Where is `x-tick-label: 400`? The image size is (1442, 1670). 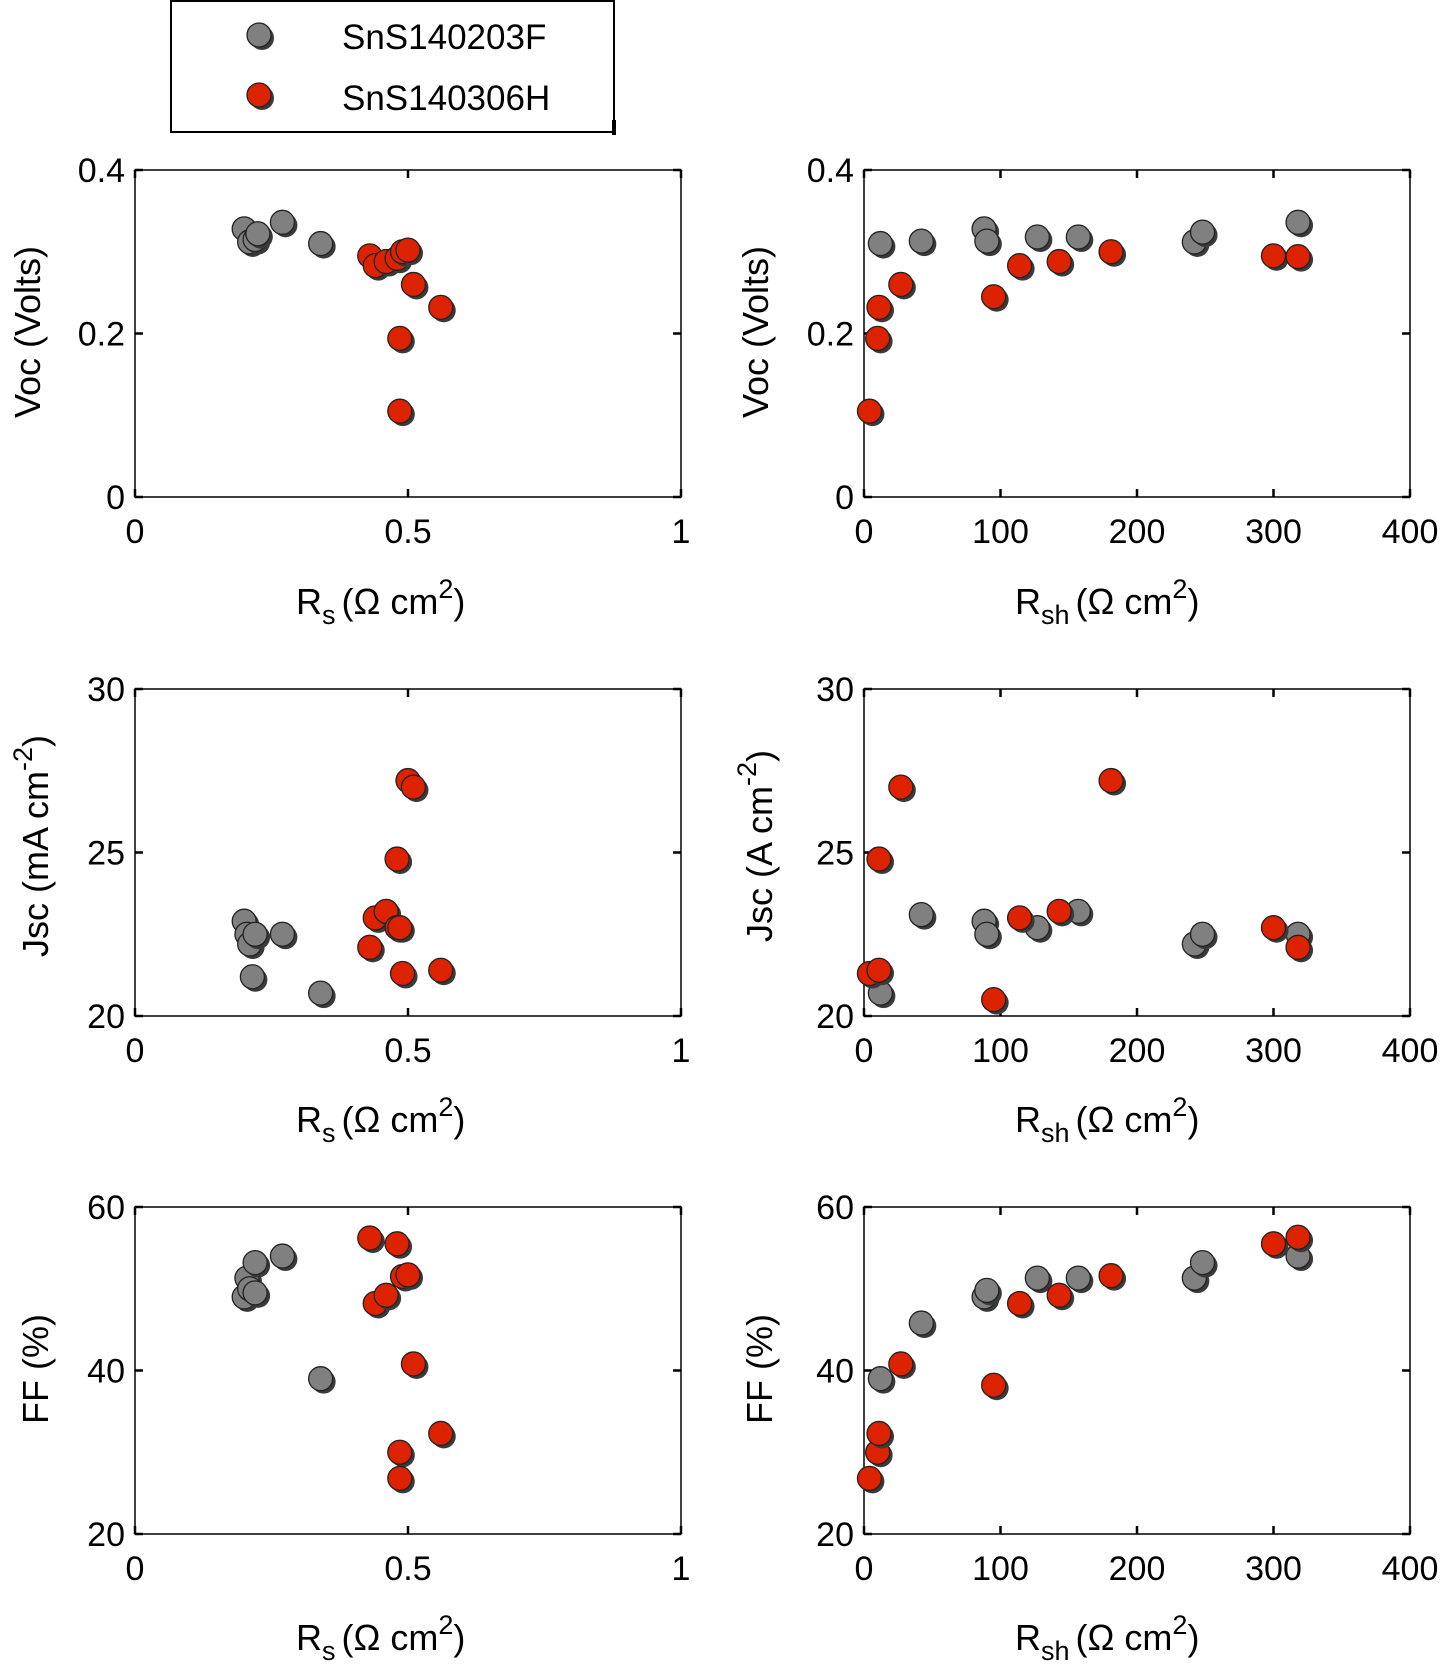 x-tick-label: 400 is located at coordinates (1410, 1051).